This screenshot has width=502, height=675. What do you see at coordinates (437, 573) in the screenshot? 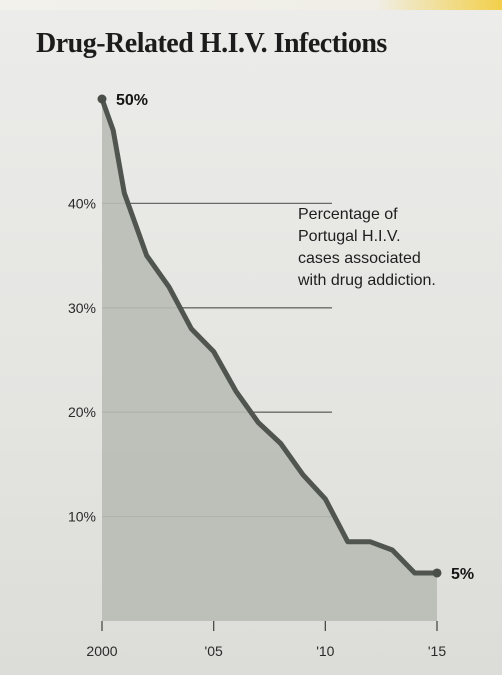
I see `end-point-marker` at bounding box center [437, 573].